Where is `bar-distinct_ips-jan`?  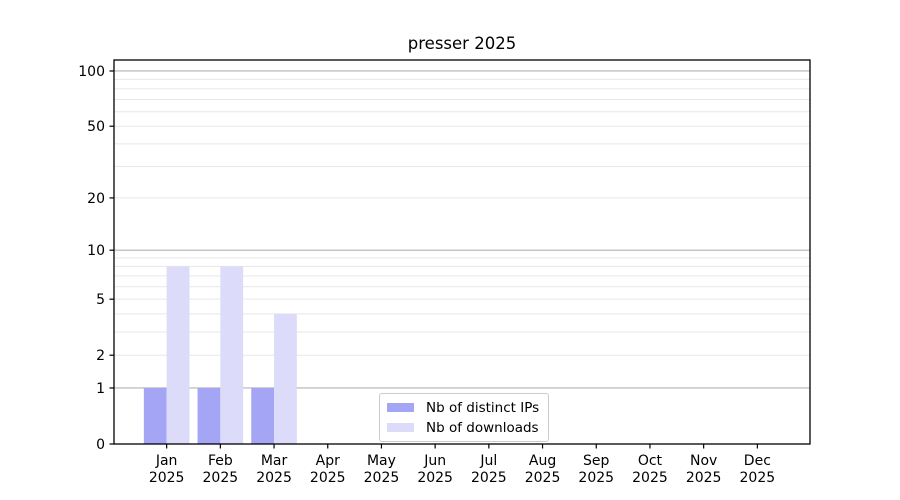
bar-distinct_ips-jan is located at coordinates (155, 415).